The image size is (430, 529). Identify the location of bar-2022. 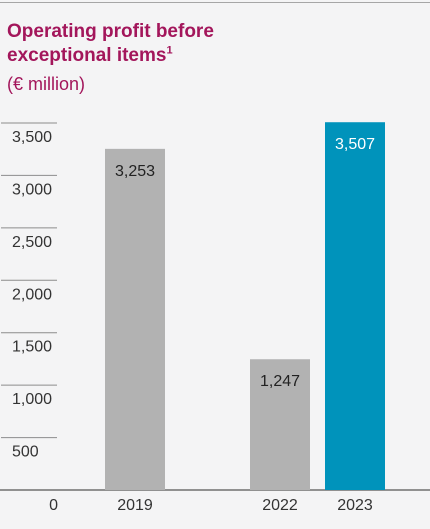
(280, 424).